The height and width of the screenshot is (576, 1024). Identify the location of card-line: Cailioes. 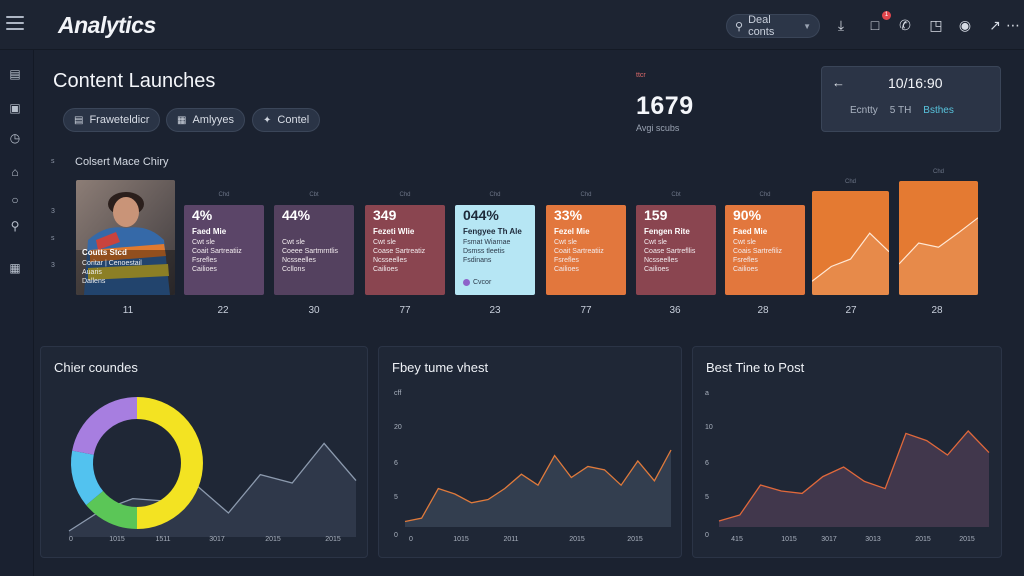
(385, 269).